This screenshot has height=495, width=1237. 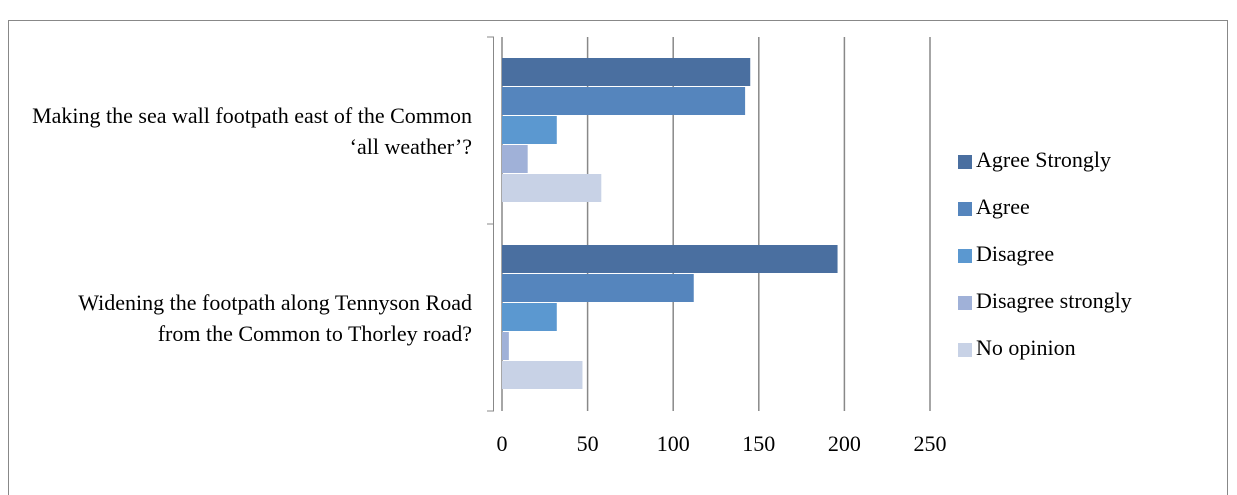 What do you see at coordinates (502, 443) in the screenshot?
I see `x-tick-label: 0` at bounding box center [502, 443].